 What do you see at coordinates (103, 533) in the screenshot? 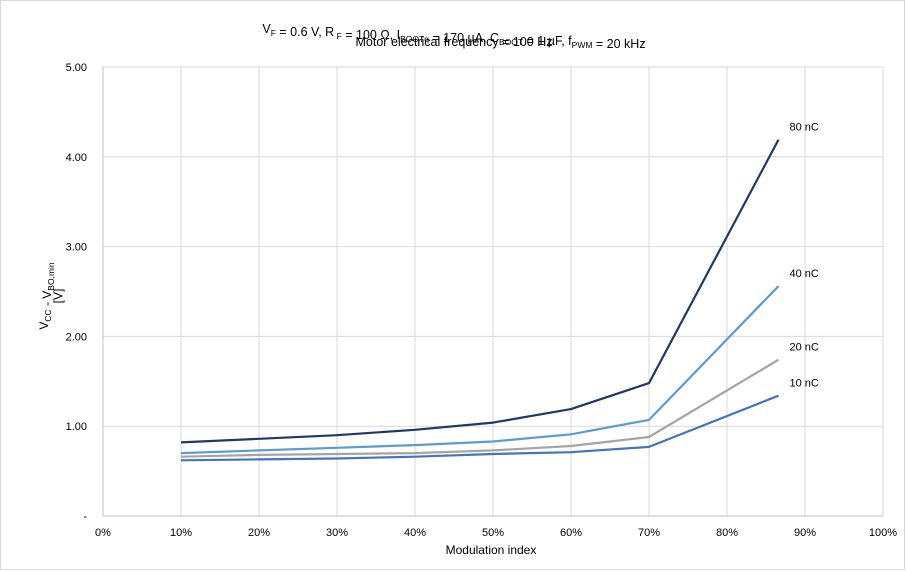
I see `x-tick-label: 0%` at bounding box center [103, 533].